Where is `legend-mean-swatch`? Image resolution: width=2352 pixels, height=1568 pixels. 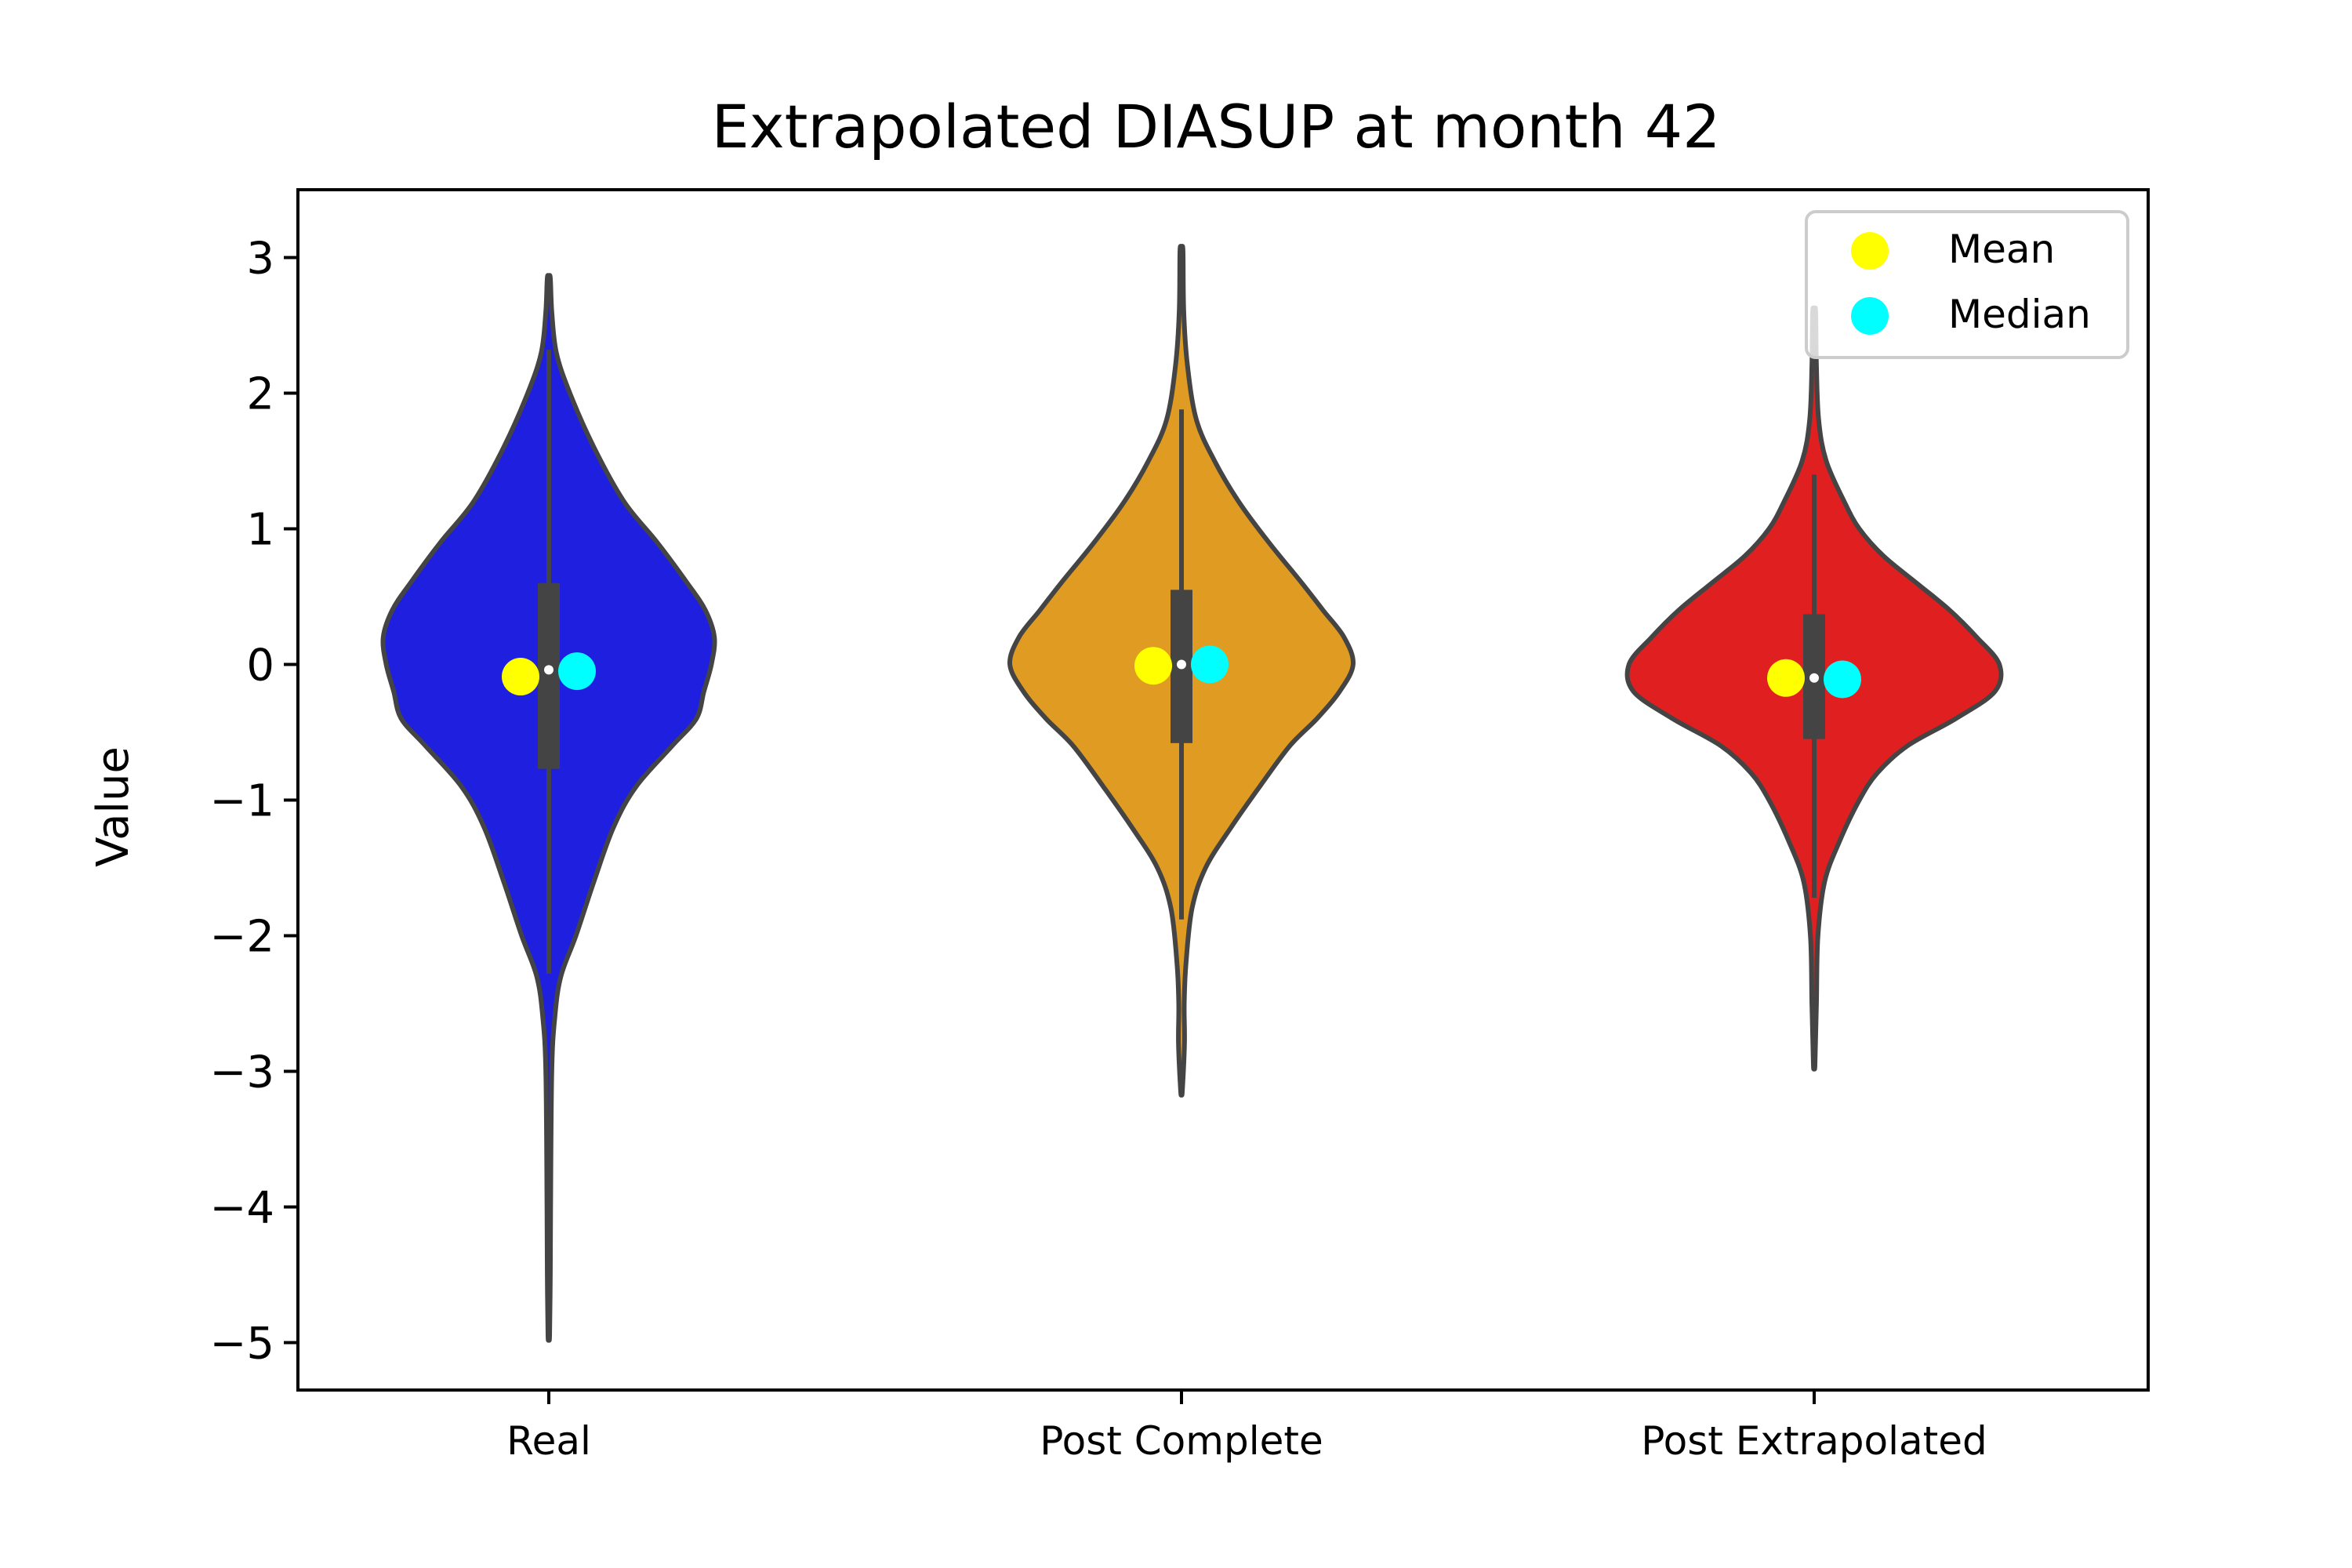 legend-mean-swatch is located at coordinates (1870, 251).